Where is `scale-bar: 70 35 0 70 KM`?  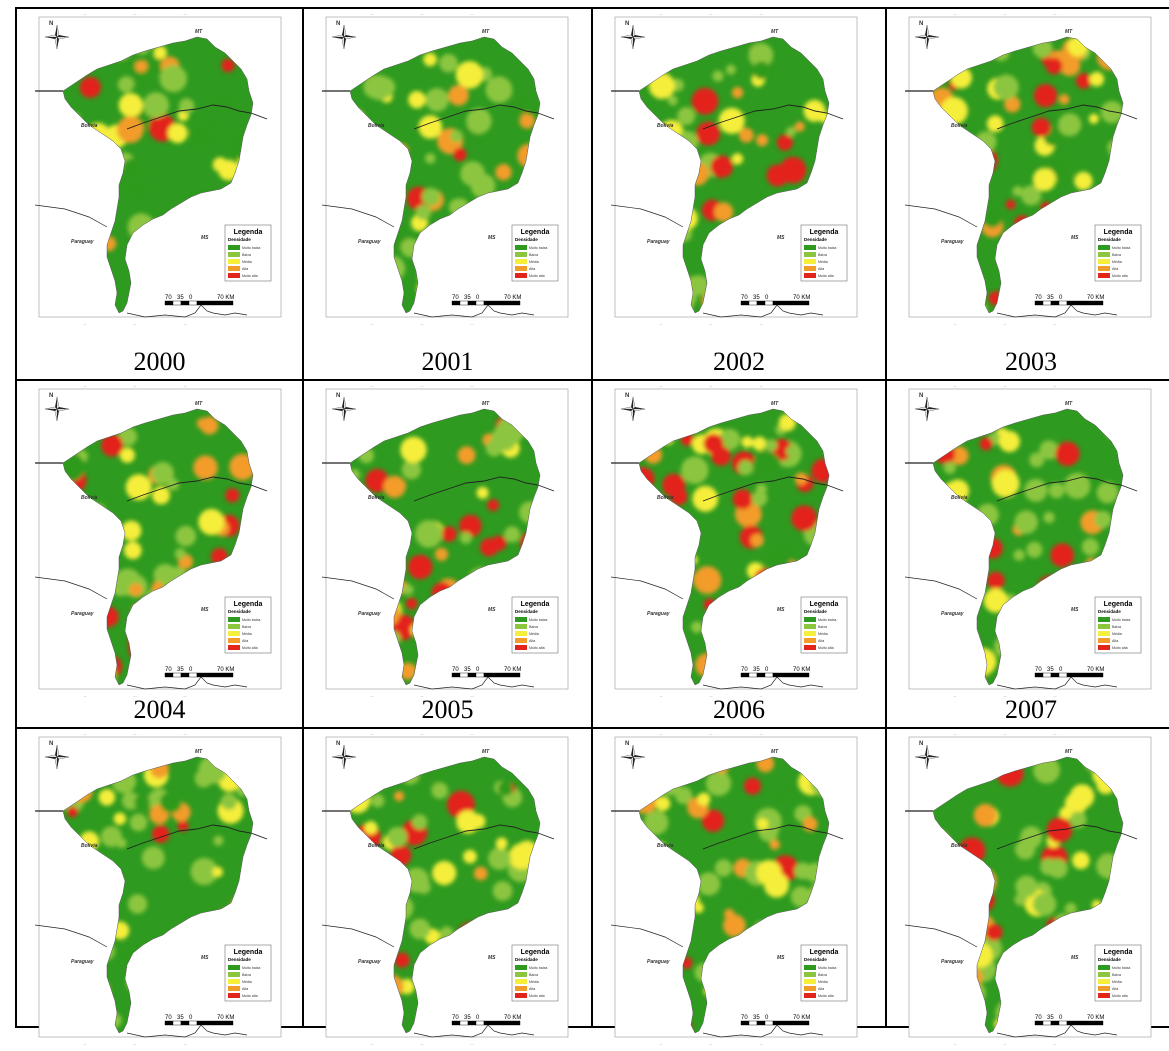
scale-bar: 70 35 0 70 KM is located at coordinates (1069, 672).